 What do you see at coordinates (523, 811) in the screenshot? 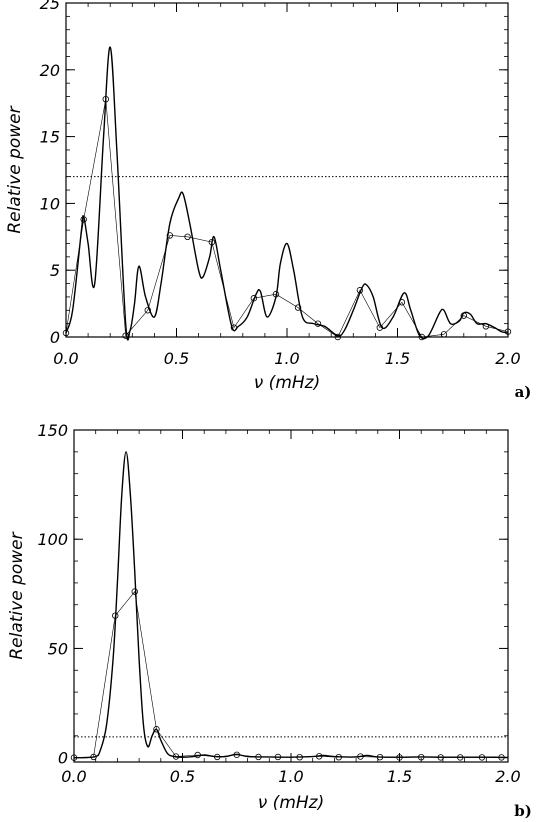
I see `panel-letter: b)` at bounding box center [523, 811].